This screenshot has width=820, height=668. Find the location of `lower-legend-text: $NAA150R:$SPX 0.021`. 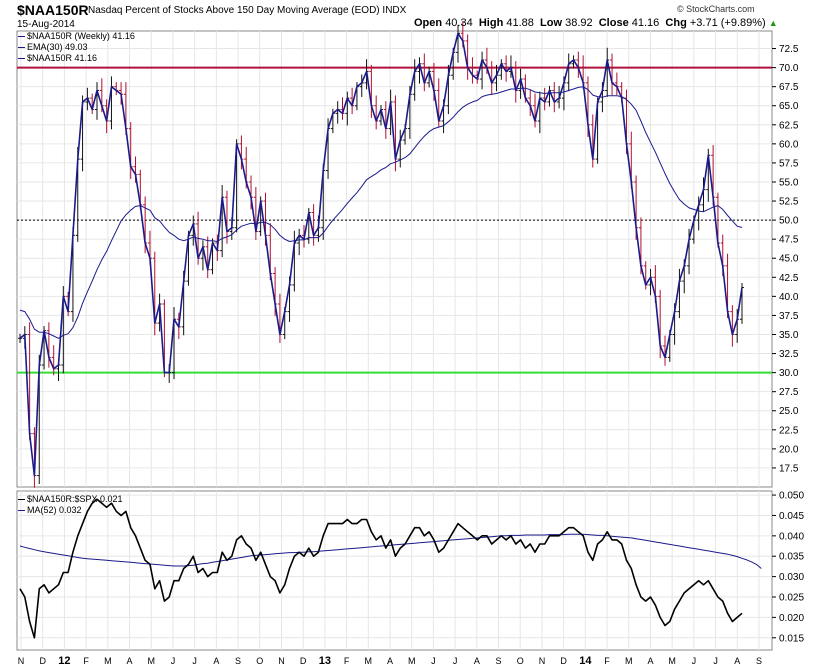

lower-legend-text: $NAA150R:$SPX 0.021 is located at coordinates (75, 499).